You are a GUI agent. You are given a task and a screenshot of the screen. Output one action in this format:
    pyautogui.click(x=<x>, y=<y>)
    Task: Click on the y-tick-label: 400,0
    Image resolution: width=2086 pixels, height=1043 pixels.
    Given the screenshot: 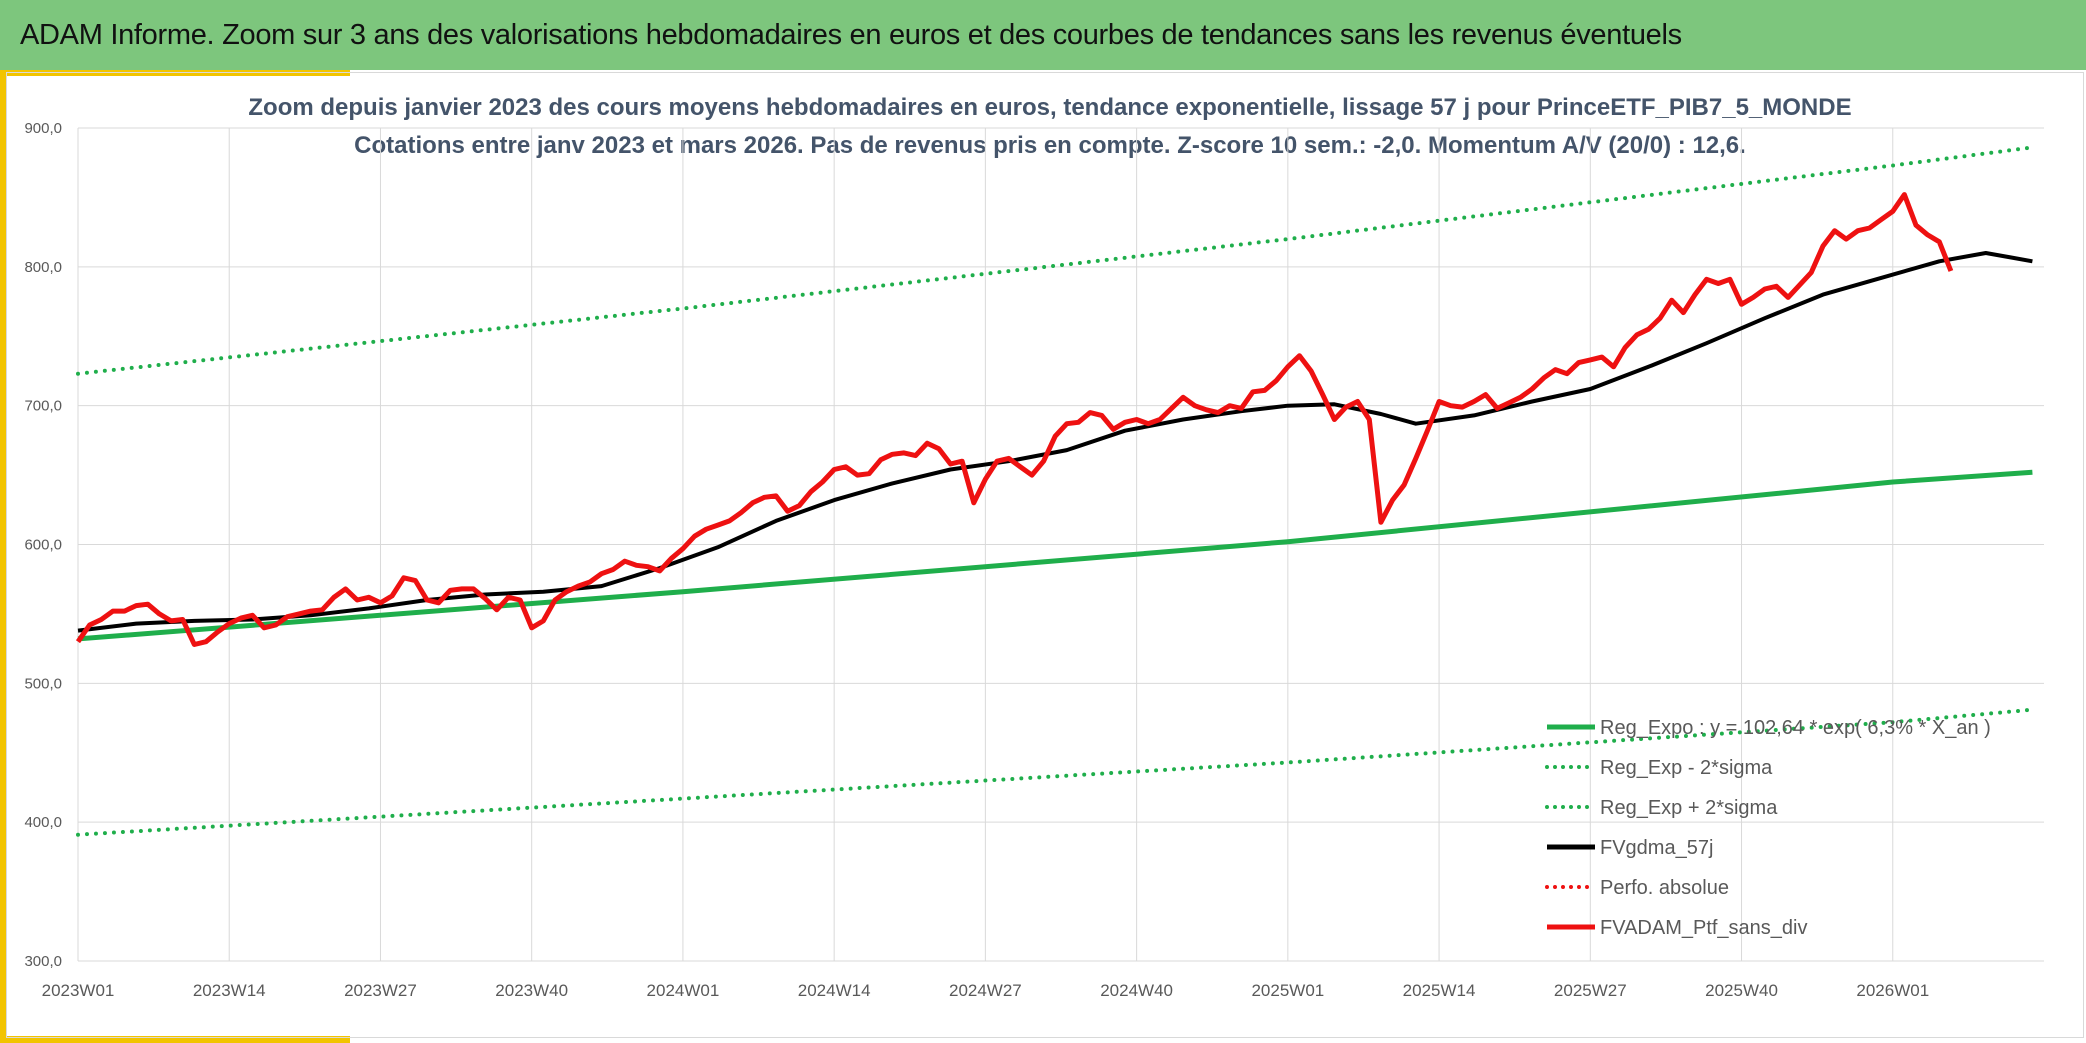 What is the action you would take?
    pyautogui.click(x=43, y=822)
    